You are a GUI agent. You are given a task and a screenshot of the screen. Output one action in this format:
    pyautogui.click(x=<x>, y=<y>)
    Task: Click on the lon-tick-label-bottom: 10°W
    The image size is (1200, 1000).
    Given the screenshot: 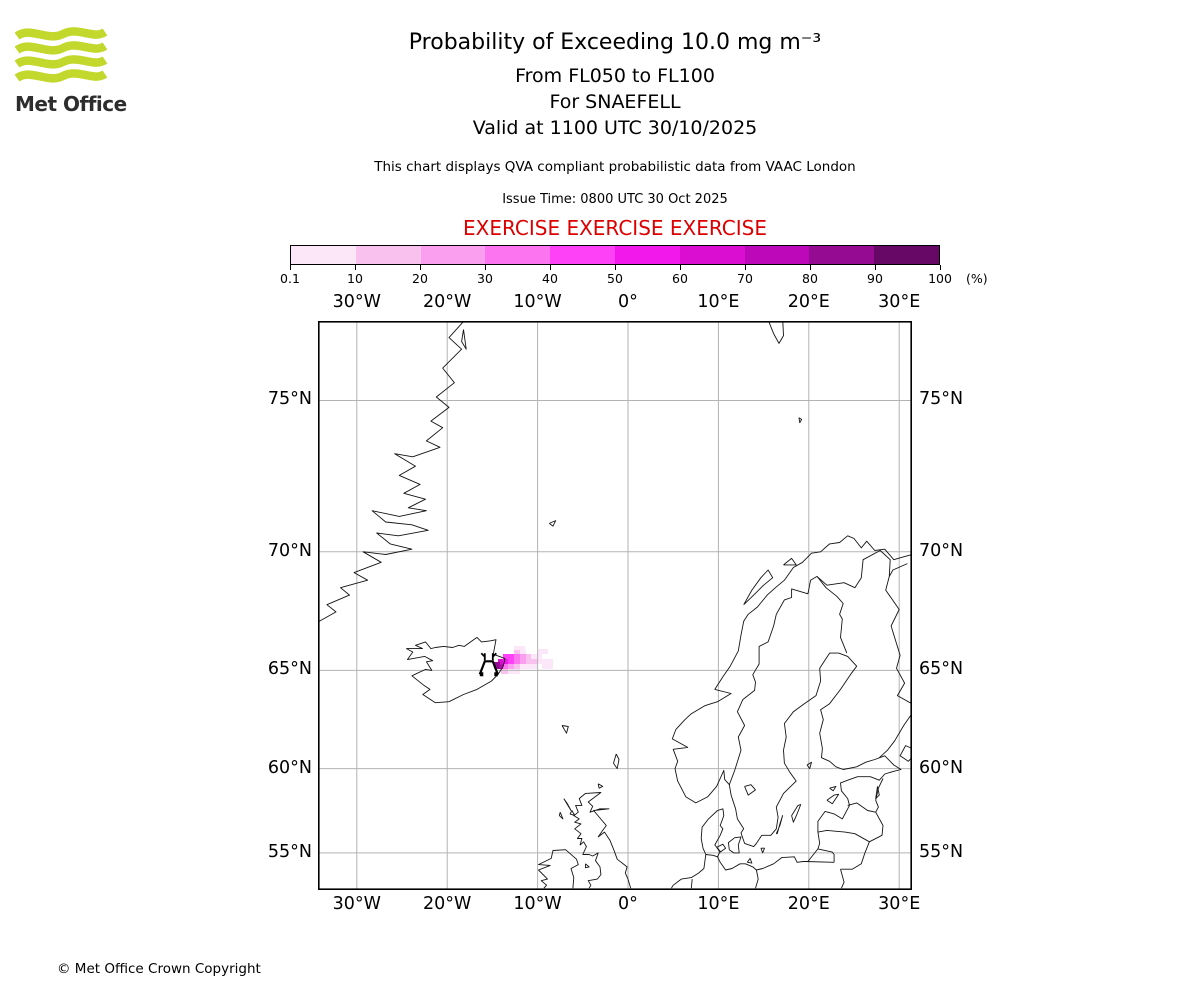 What is the action you would take?
    pyautogui.click(x=537, y=904)
    